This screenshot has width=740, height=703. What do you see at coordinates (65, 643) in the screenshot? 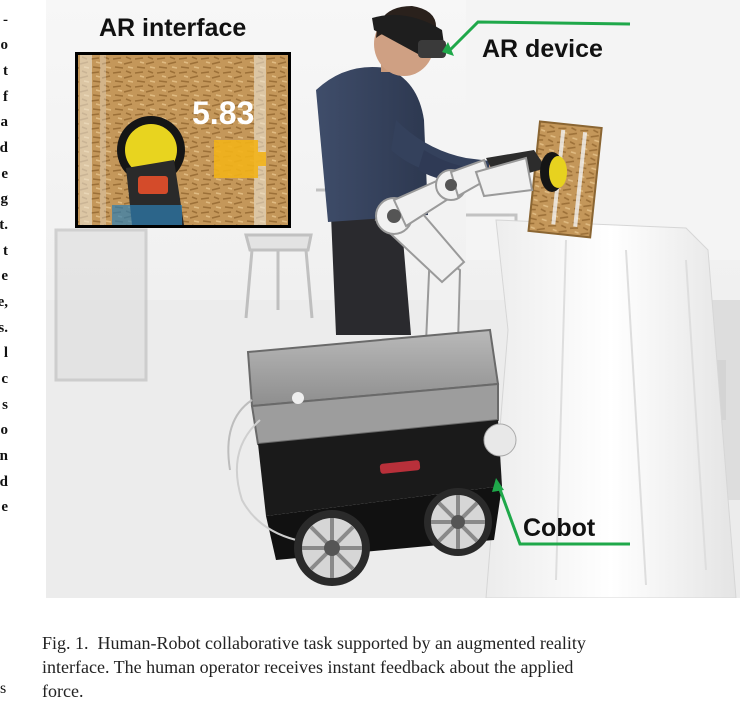
I see `figure-number: Fig. 1.` at bounding box center [65, 643].